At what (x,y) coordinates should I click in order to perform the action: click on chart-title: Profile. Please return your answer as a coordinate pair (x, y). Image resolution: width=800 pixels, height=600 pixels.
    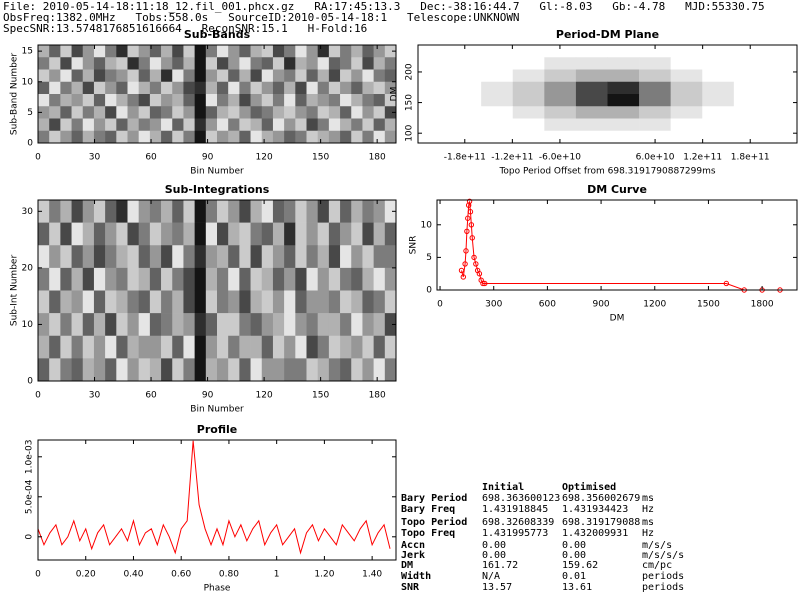
    Looking at the image, I should click on (217, 429).